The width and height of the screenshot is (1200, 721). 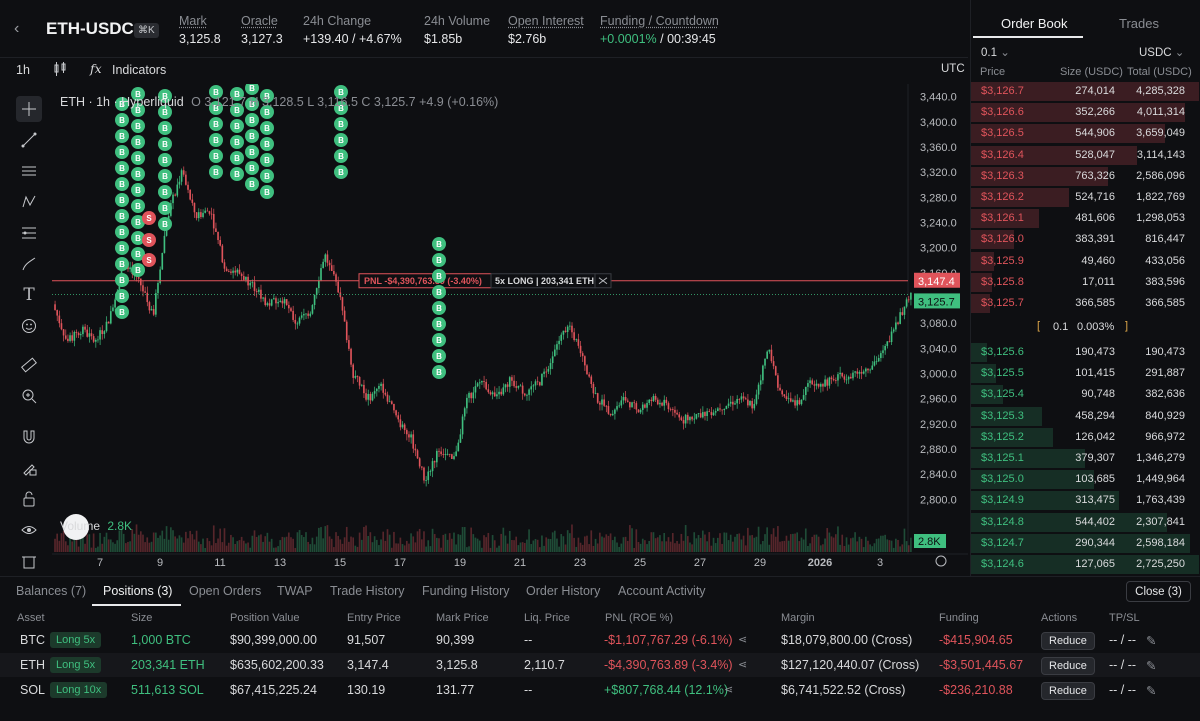 I want to click on position-margin: $6,741,522.52 (Cross), so click(x=843, y=690).